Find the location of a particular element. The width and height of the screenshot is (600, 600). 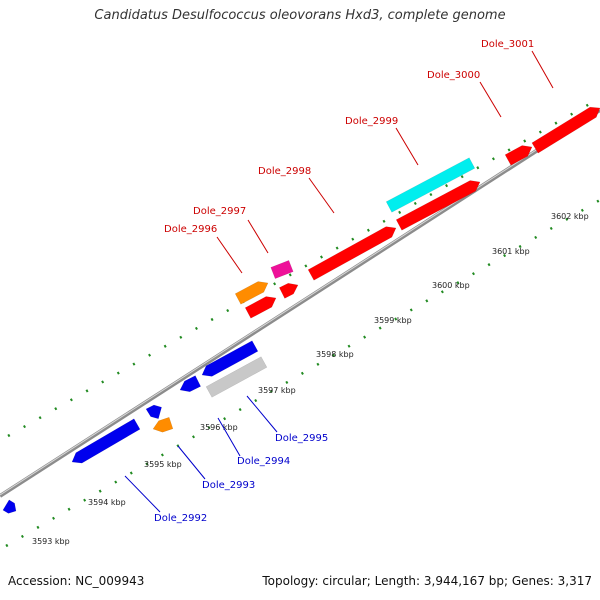

kbp-label: 3601 kbp is located at coordinates (511, 251).